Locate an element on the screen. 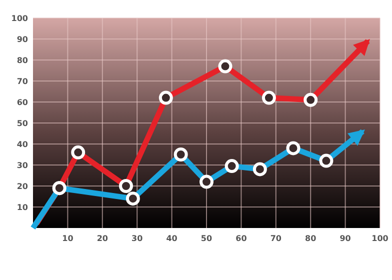  y-tick-label: 100 is located at coordinates (19, 18).